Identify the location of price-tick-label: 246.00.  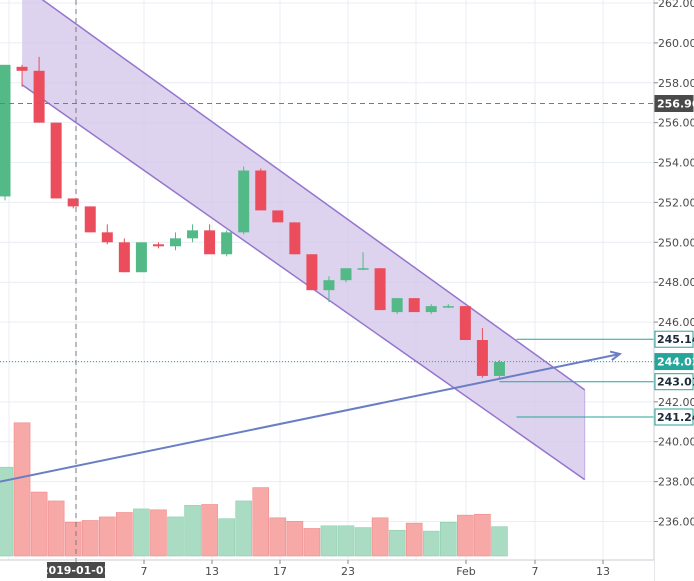
(676, 322).